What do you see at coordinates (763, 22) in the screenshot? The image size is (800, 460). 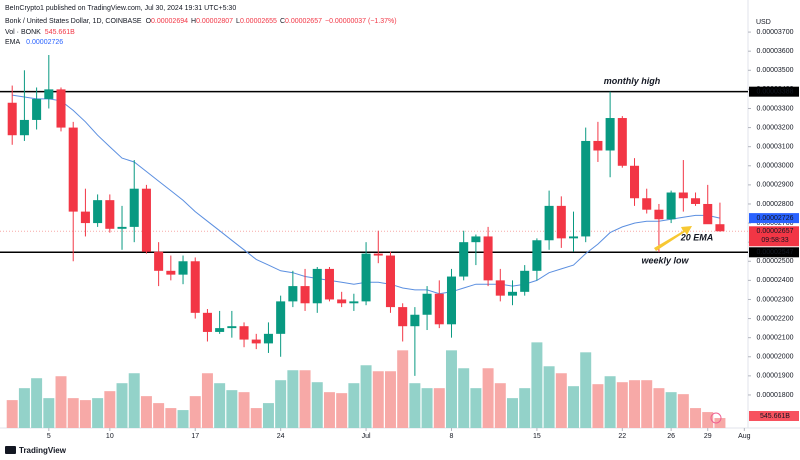 I see `currency: USD` at bounding box center [763, 22].